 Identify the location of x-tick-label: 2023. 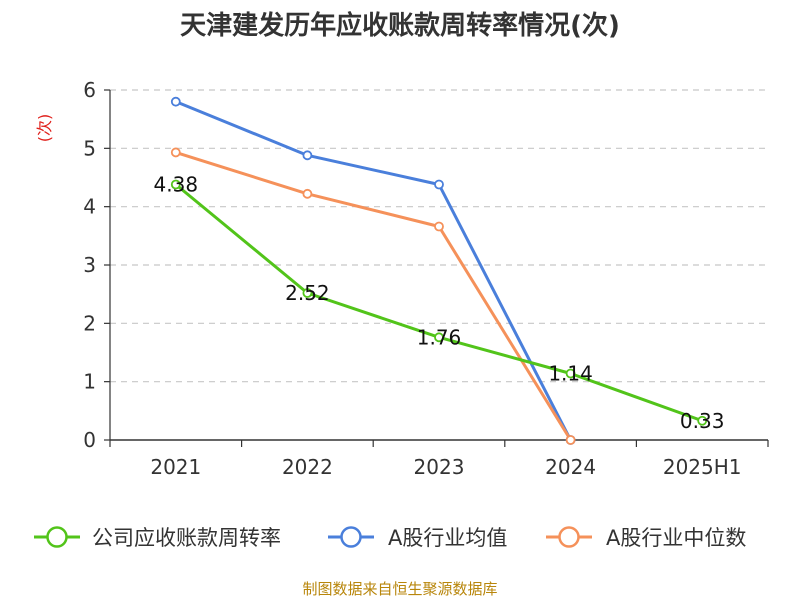
(439, 467).